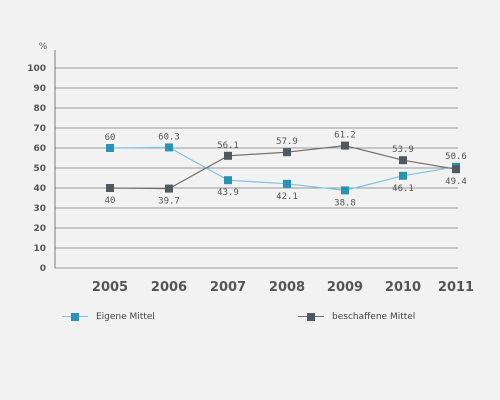 The image size is (500, 400). Describe the element at coordinates (39, 89) in the screenshot. I see `y-tick-label-90: 90` at that location.